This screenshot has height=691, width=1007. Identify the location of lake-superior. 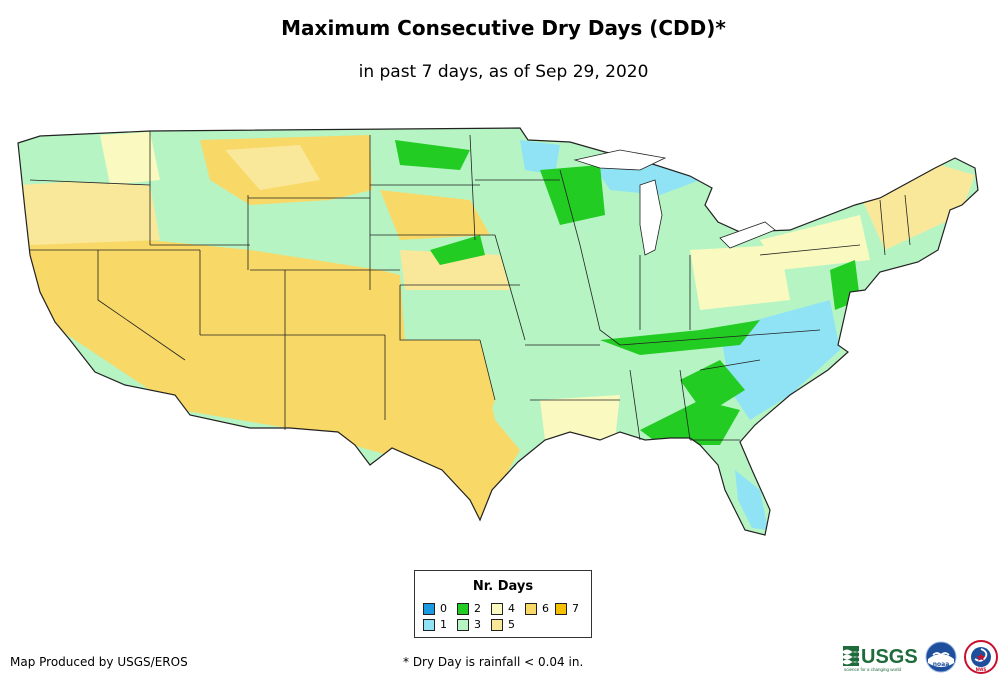
(620, 160).